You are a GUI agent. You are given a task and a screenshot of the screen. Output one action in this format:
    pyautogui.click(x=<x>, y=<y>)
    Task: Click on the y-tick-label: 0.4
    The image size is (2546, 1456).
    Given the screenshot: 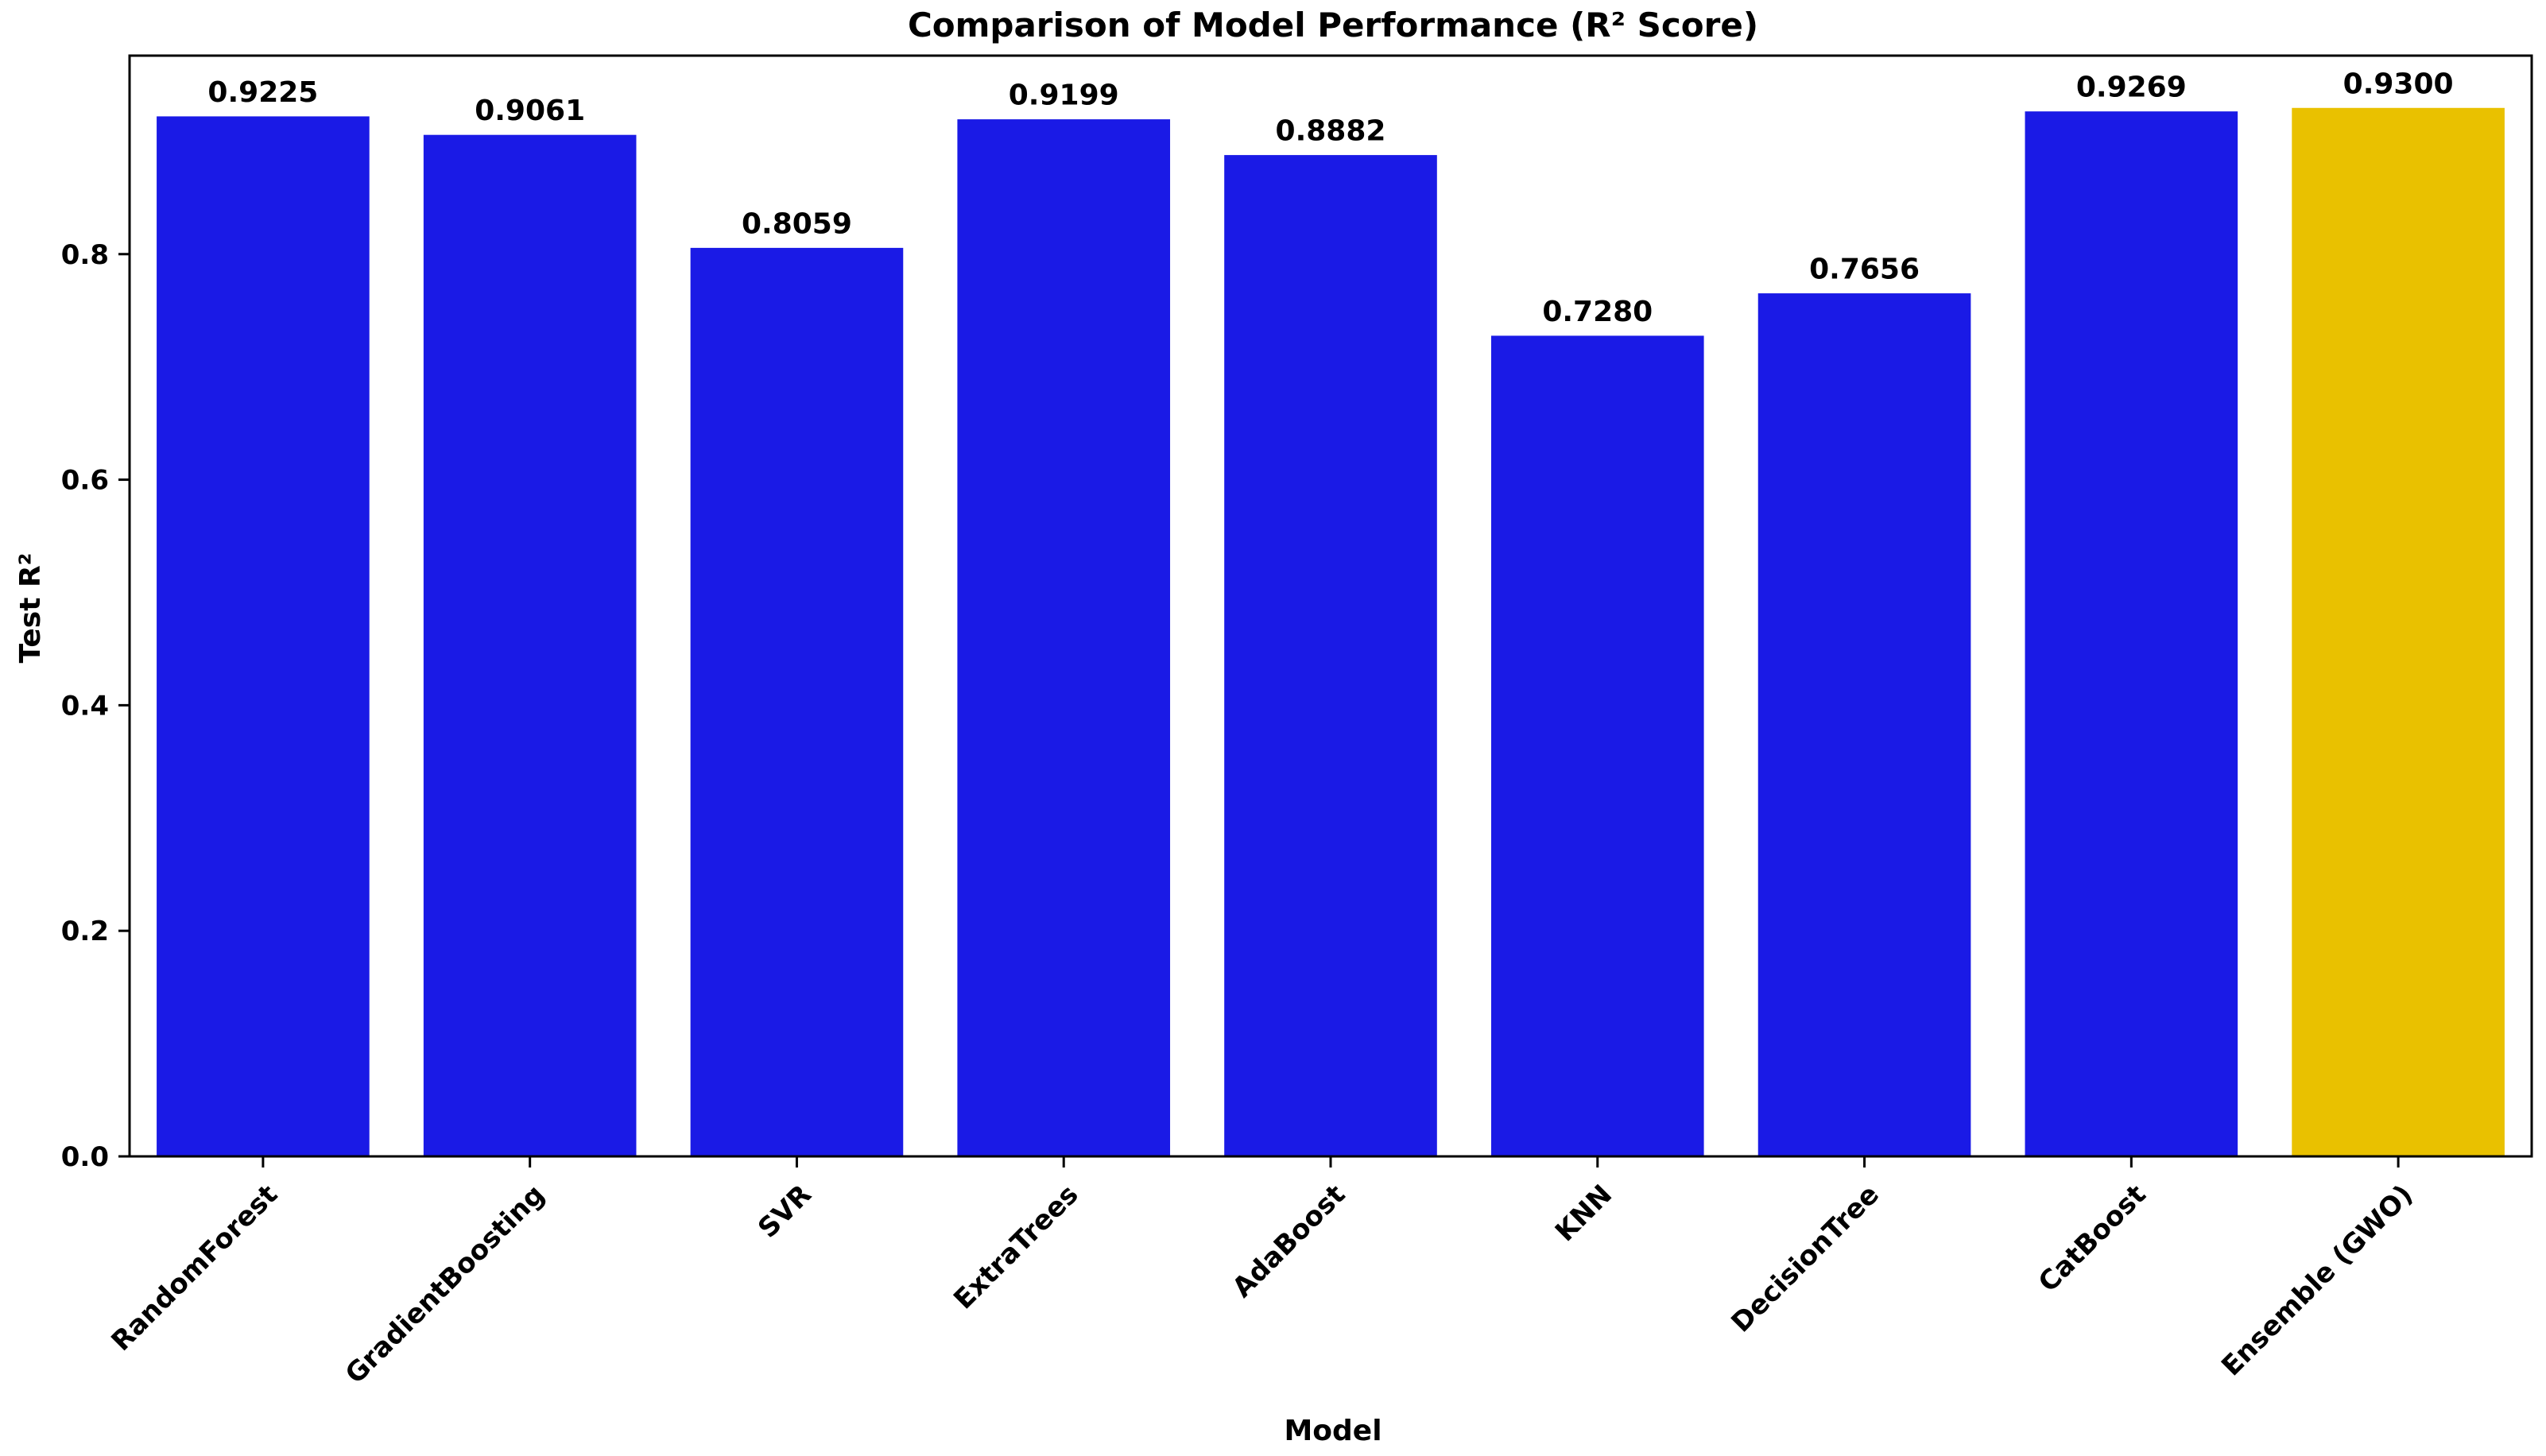 What is the action you would take?
    pyautogui.click(x=85, y=706)
    